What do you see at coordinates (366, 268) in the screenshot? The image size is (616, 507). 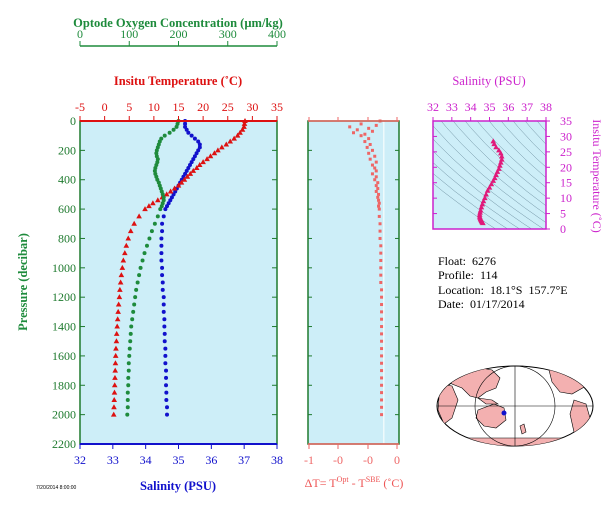 I see `delta-series` at bounding box center [366, 268].